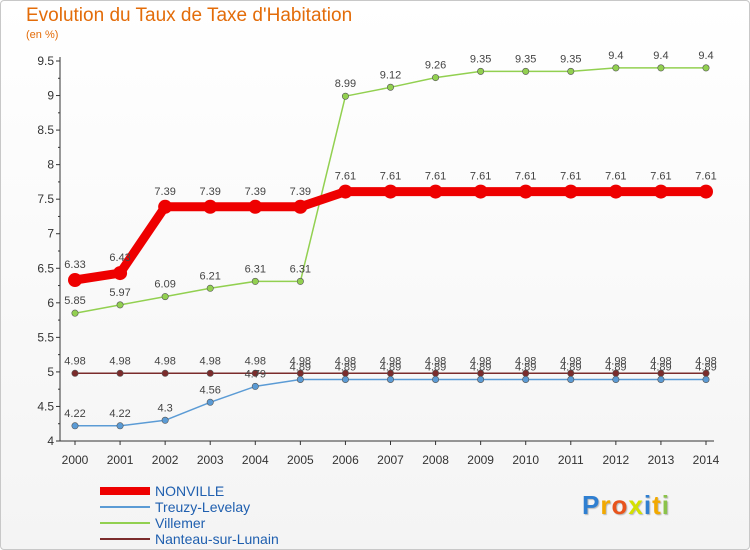 This screenshot has width=750, height=550. What do you see at coordinates (50, 372) in the screenshot?
I see `y-tick-label: 5` at bounding box center [50, 372].